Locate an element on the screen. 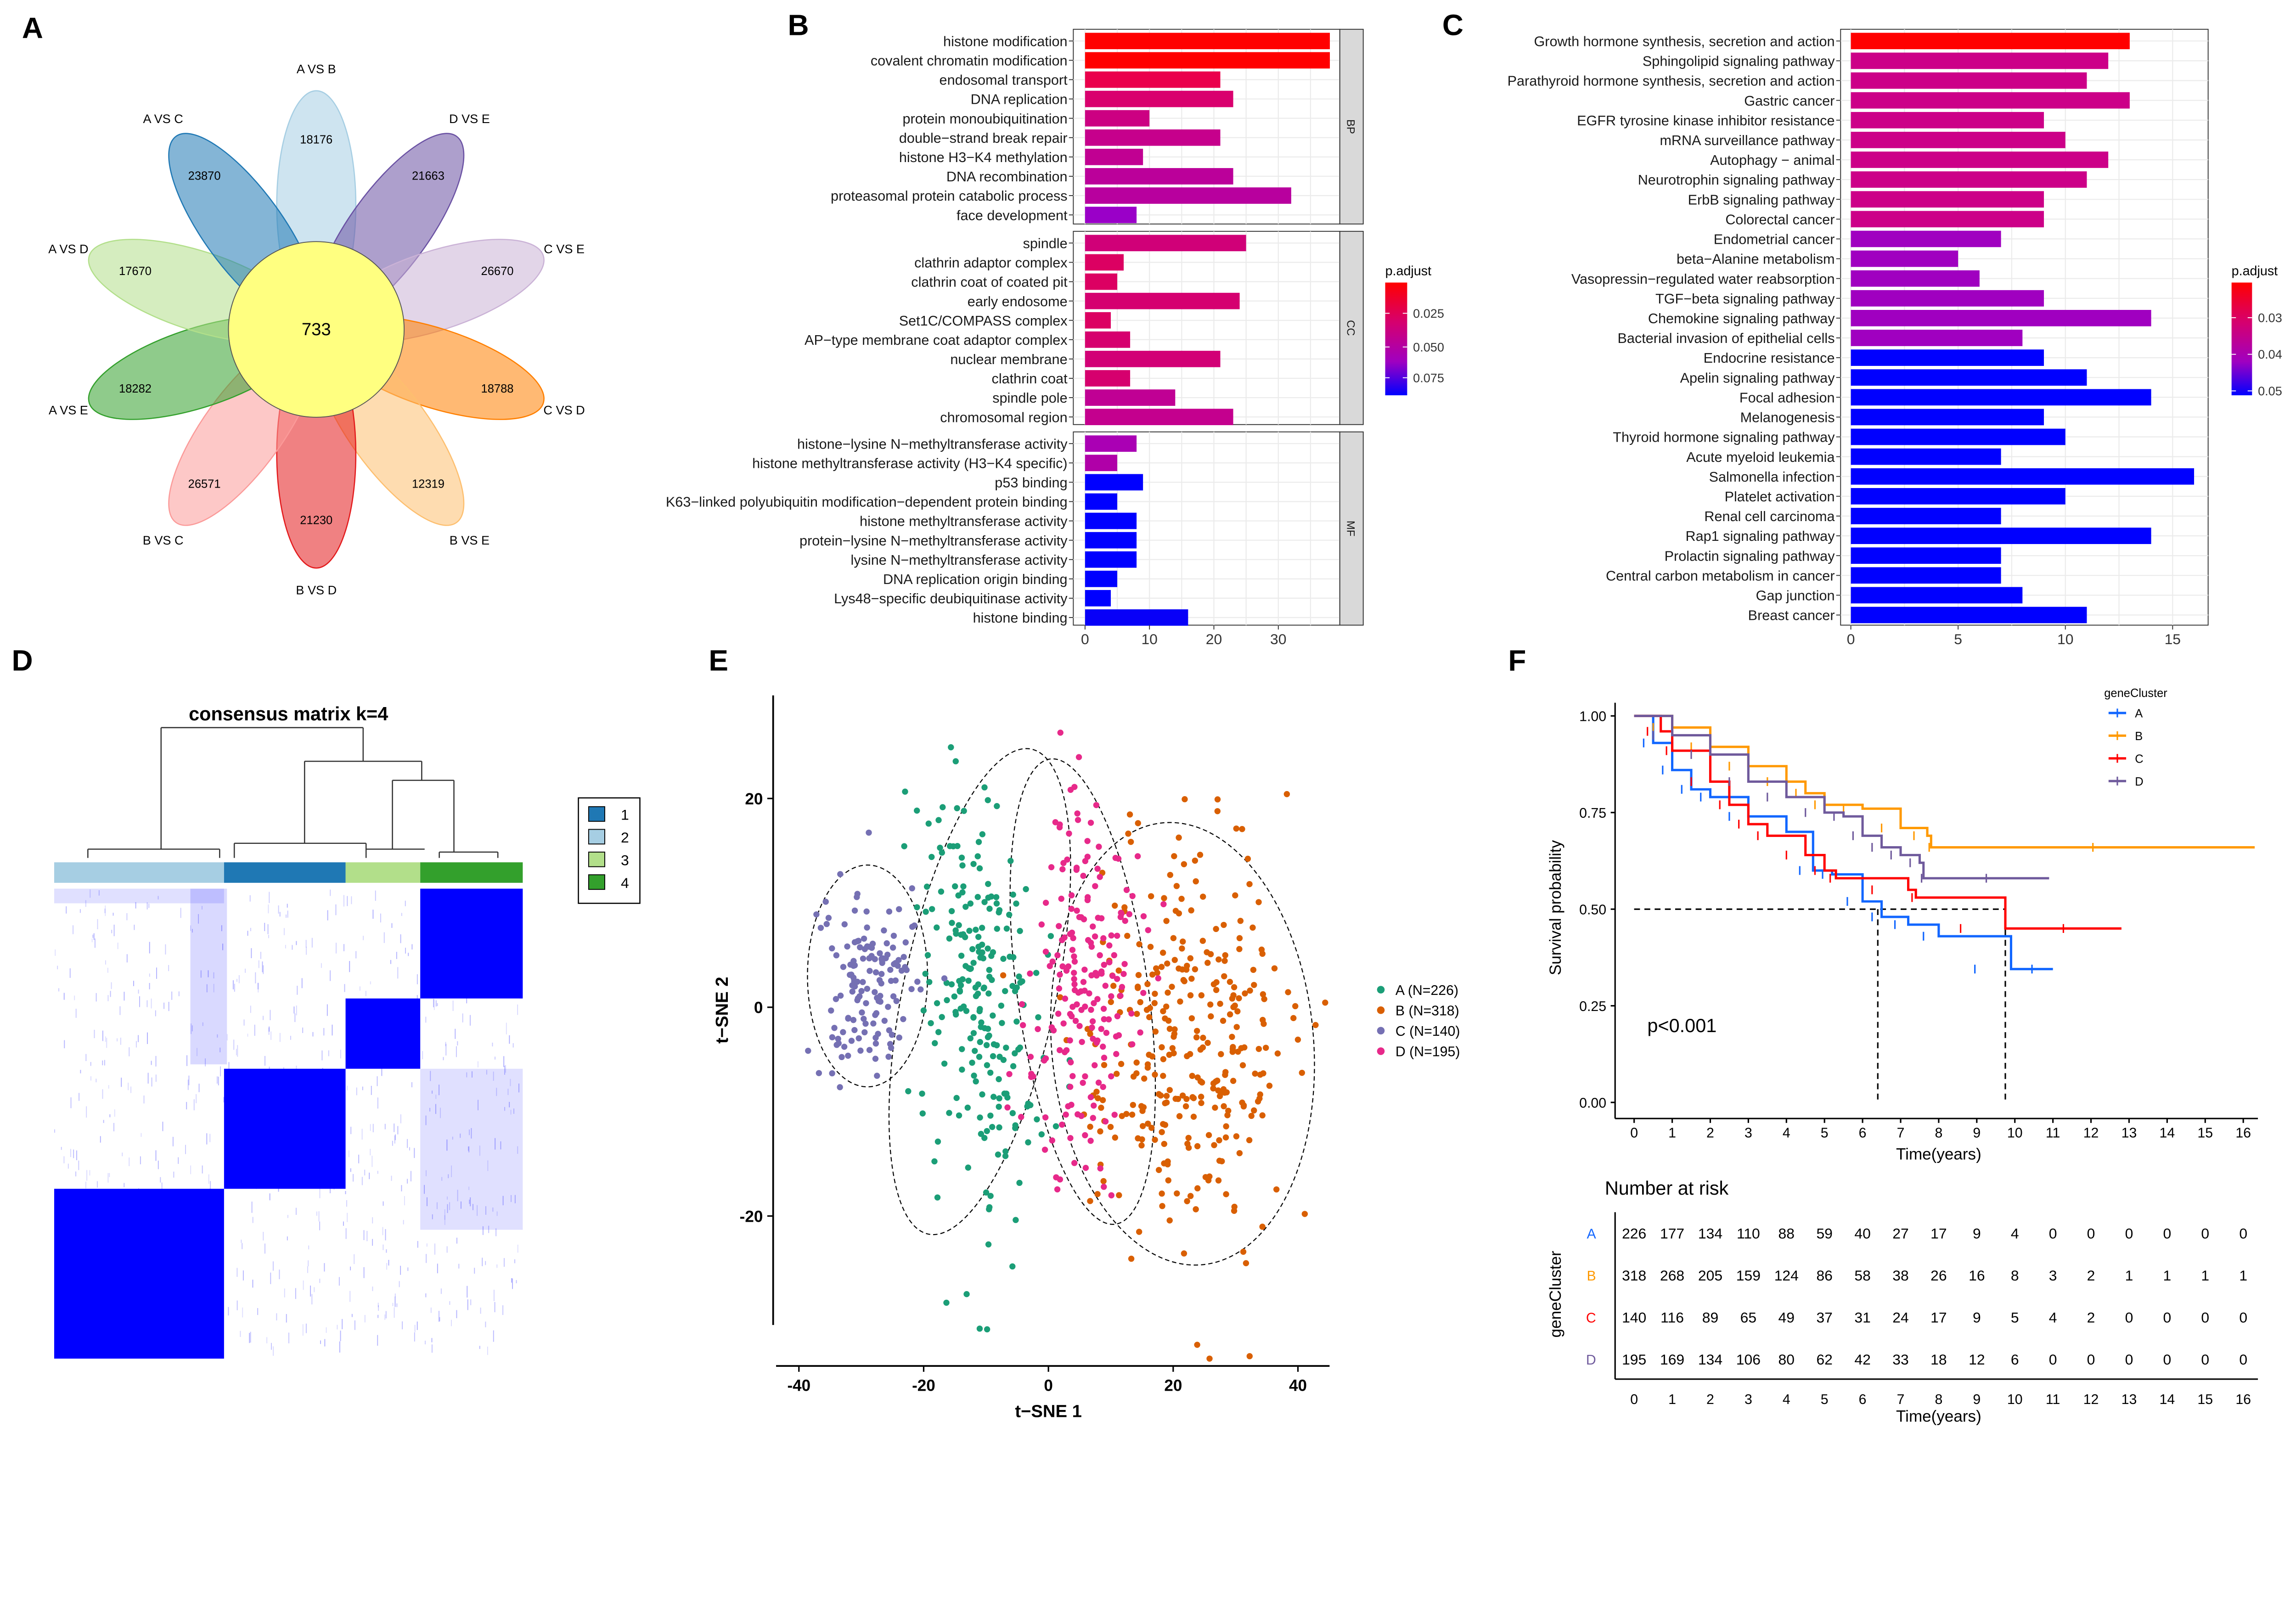  risk-count: 0 is located at coordinates (2168, 1317).